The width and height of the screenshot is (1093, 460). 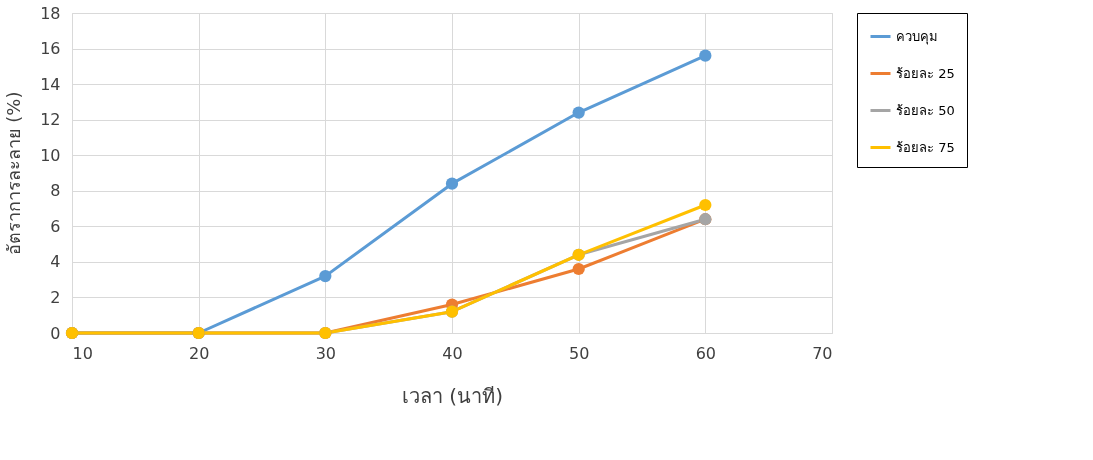 What do you see at coordinates (50, 84) in the screenshot?
I see `y-tick-label: 14` at bounding box center [50, 84].